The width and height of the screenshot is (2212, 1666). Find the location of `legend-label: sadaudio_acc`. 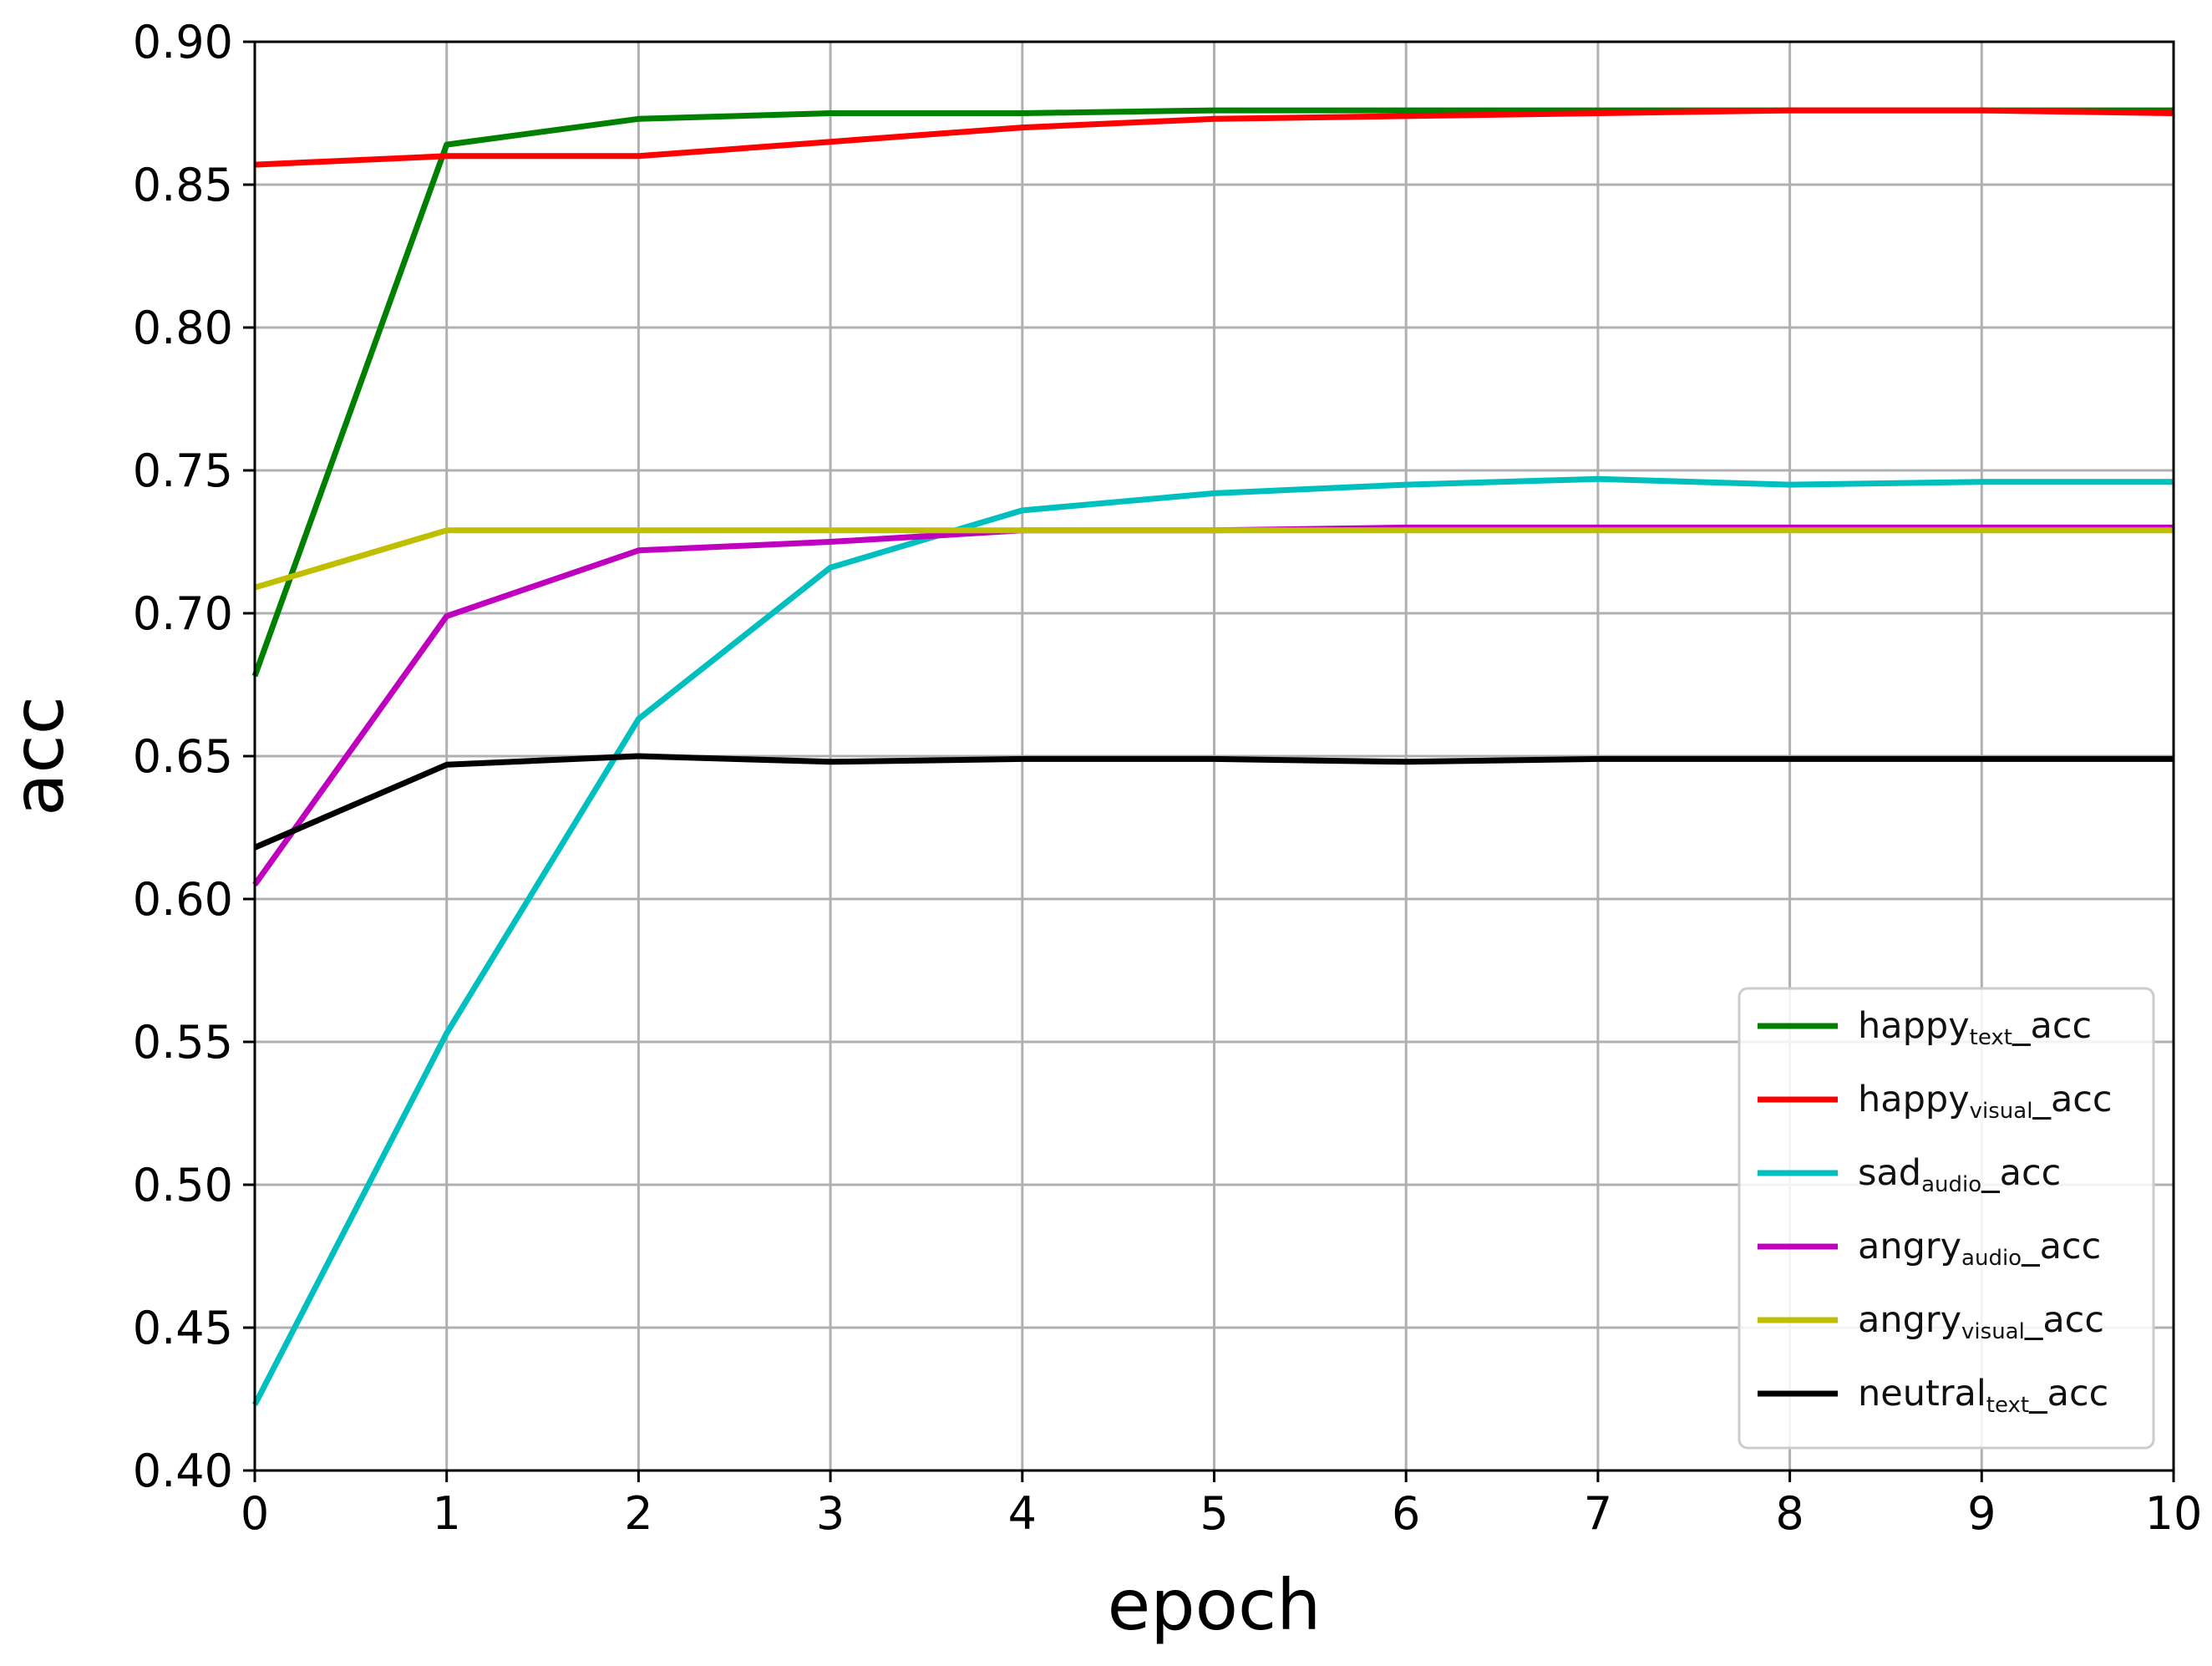

legend-label: sadaudio_acc is located at coordinates (1959, 1175).